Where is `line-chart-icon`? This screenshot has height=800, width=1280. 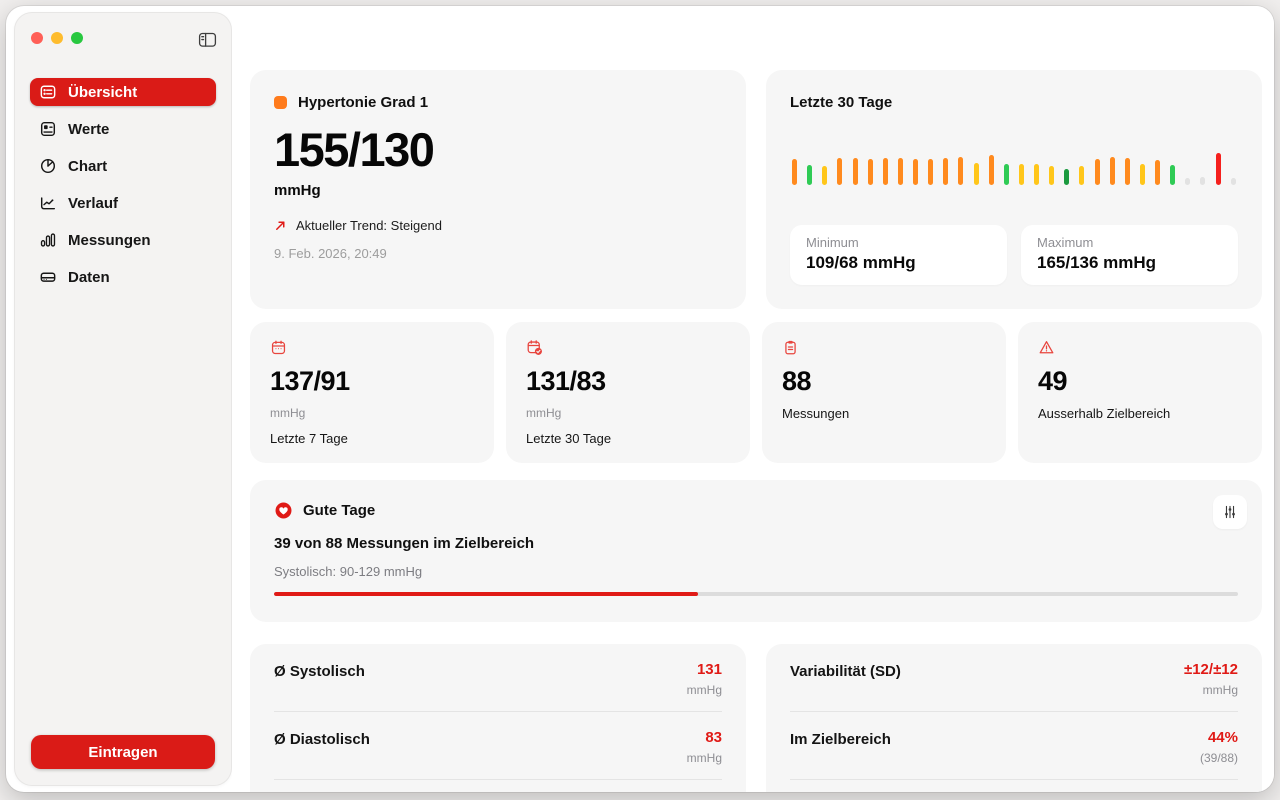 line-chart-icon is located at coordinates (48, 203).